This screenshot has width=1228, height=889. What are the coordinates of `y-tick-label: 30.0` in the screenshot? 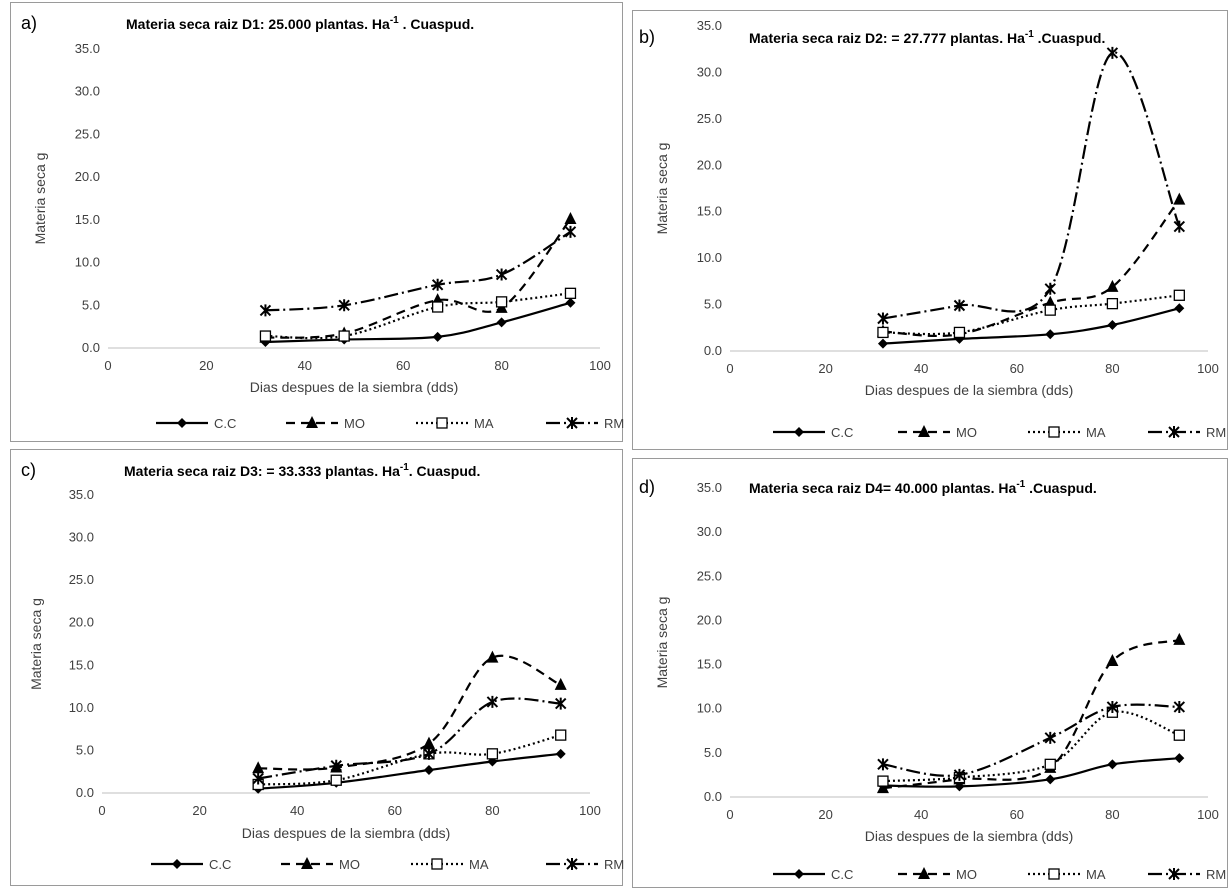 It's located at (87, 91).